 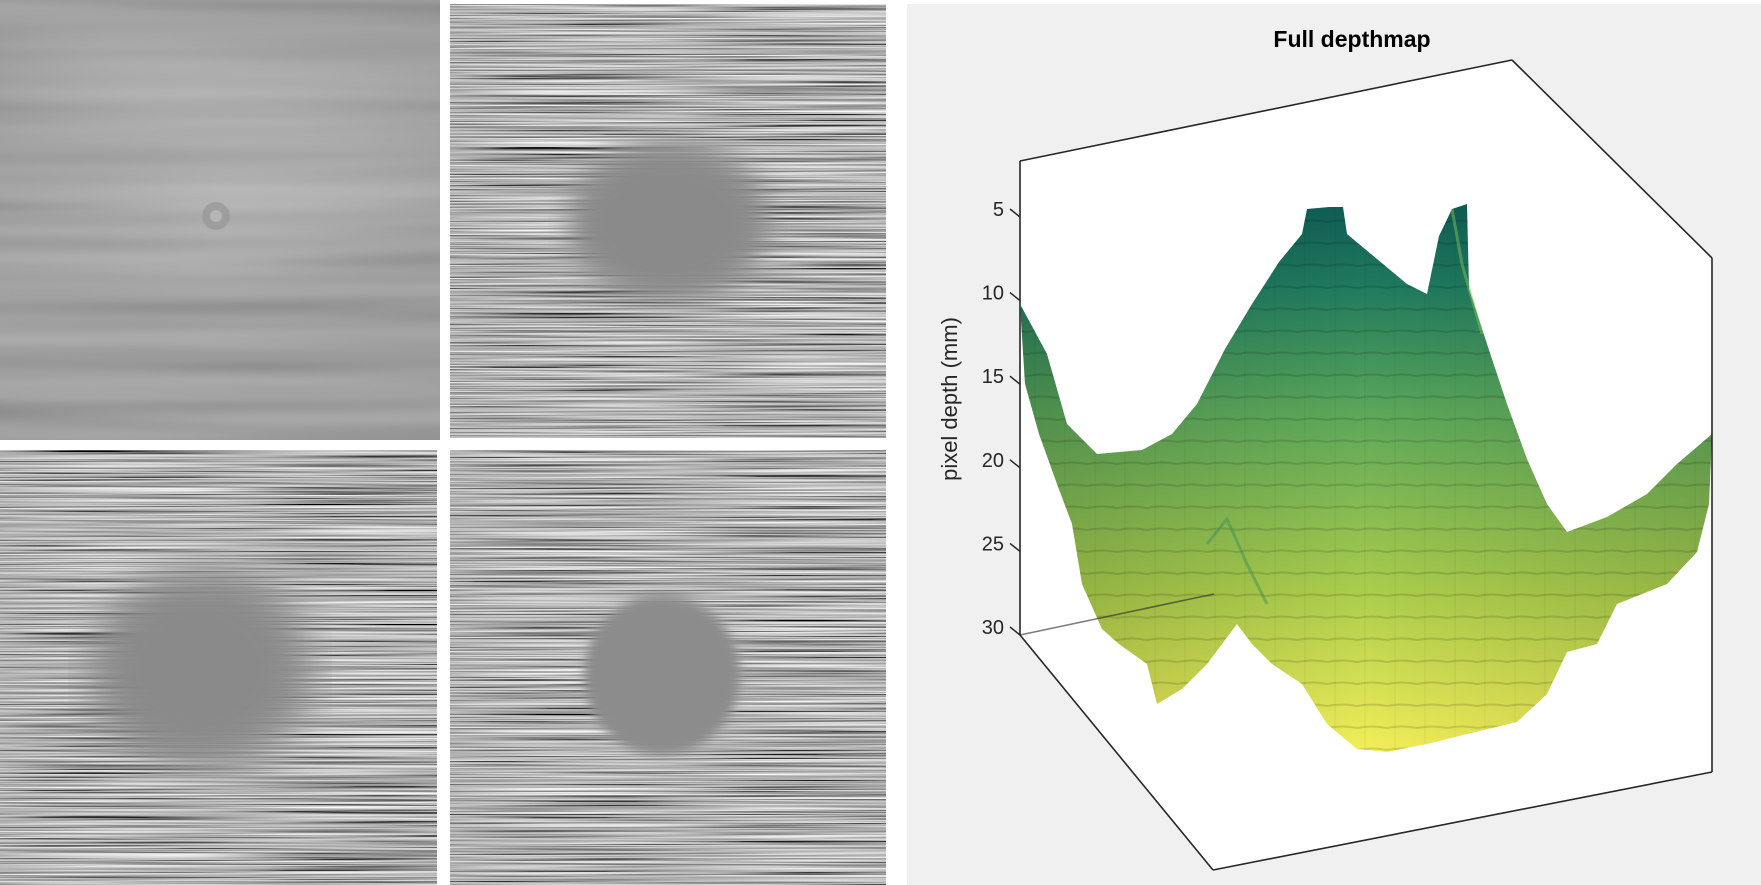 What do you see at coordinates (1001, 419) in the screenshot?
I see `z-axis-ticks: 5 10 15 20 25 30` at bounding box center [1001, 419].